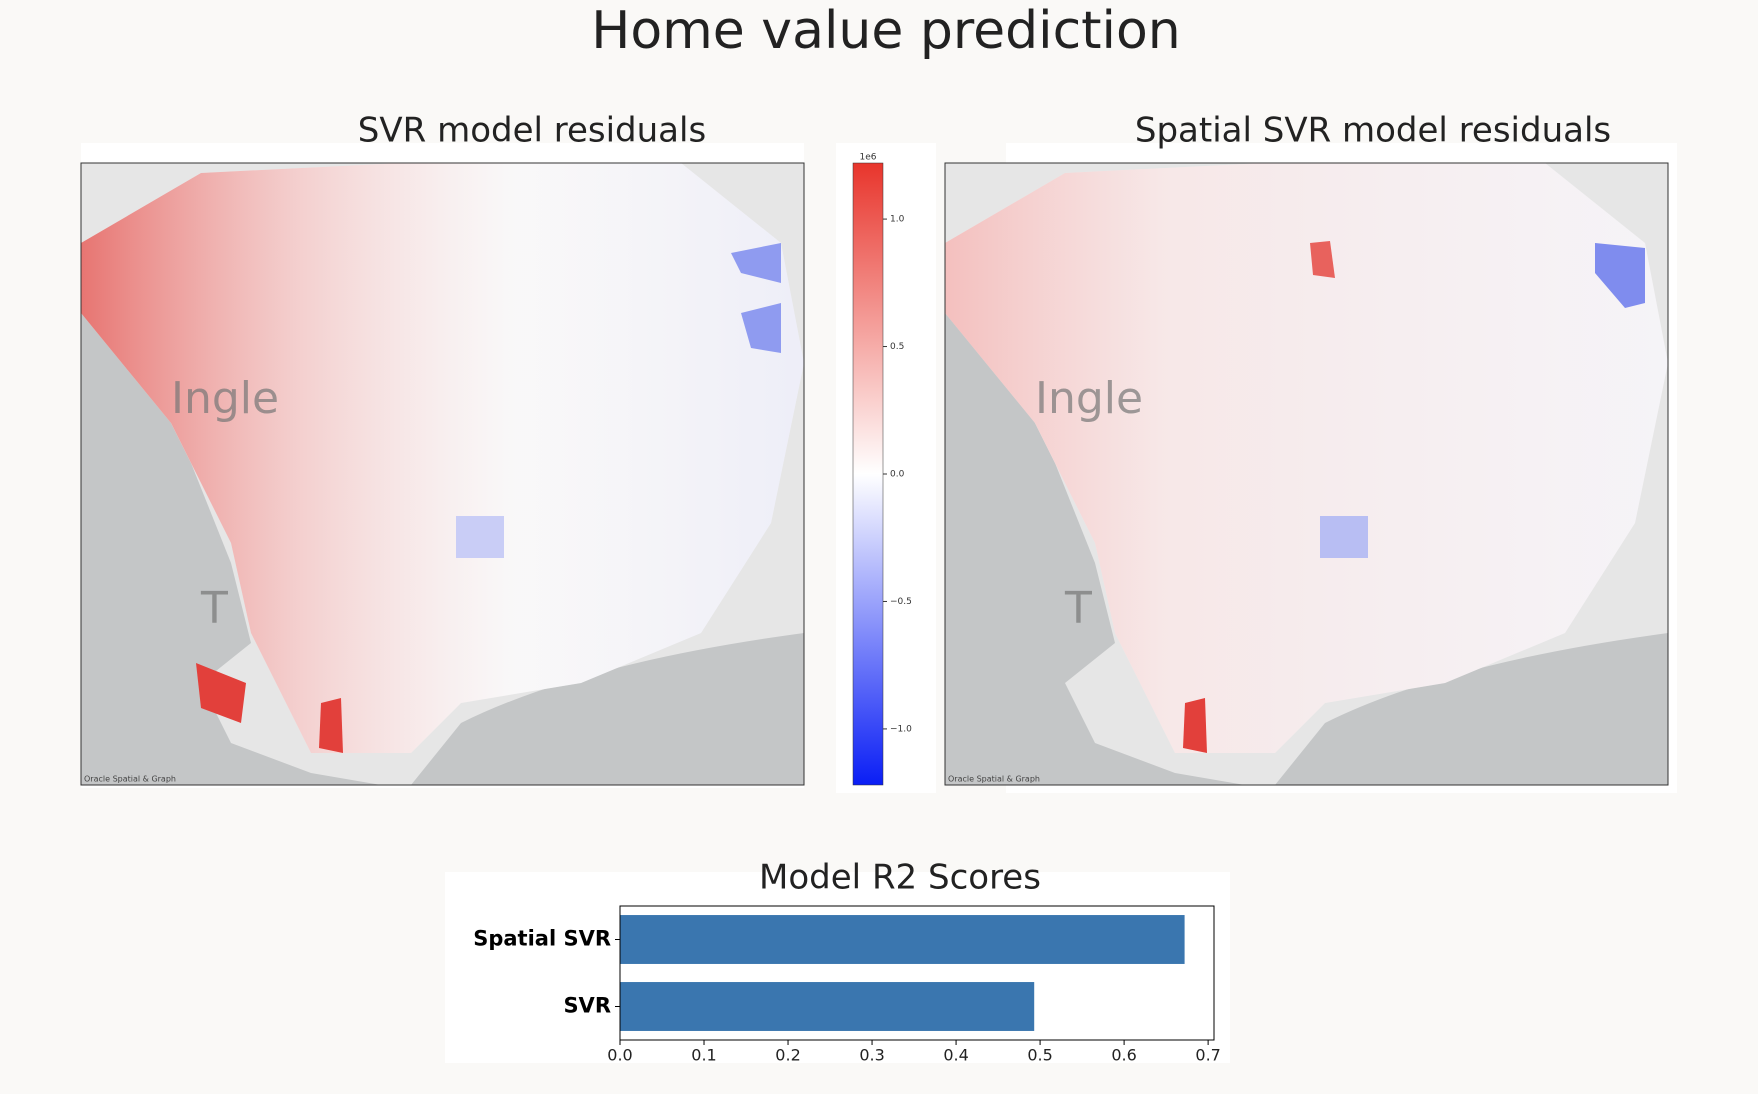 The height and width of the screenshot is (1094, 1758). Describe the element at coordinates (1373, 131) in the screenshot. I see `map-title: Spatial SVR model residuals` at that location.